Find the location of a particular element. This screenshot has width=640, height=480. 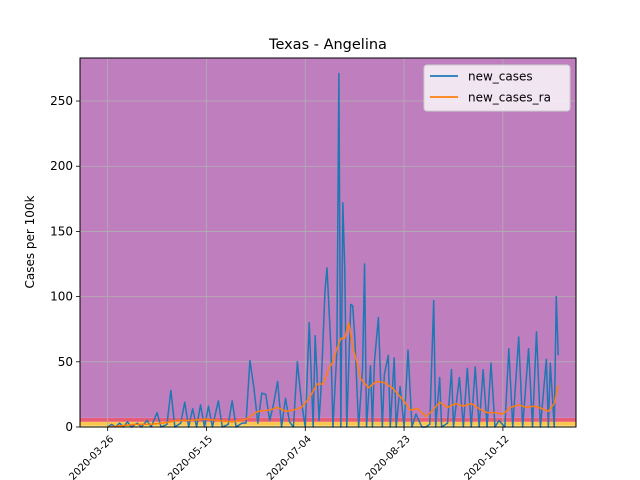

chart-title: Texas - Angelina is located at coordinates (327, 45).